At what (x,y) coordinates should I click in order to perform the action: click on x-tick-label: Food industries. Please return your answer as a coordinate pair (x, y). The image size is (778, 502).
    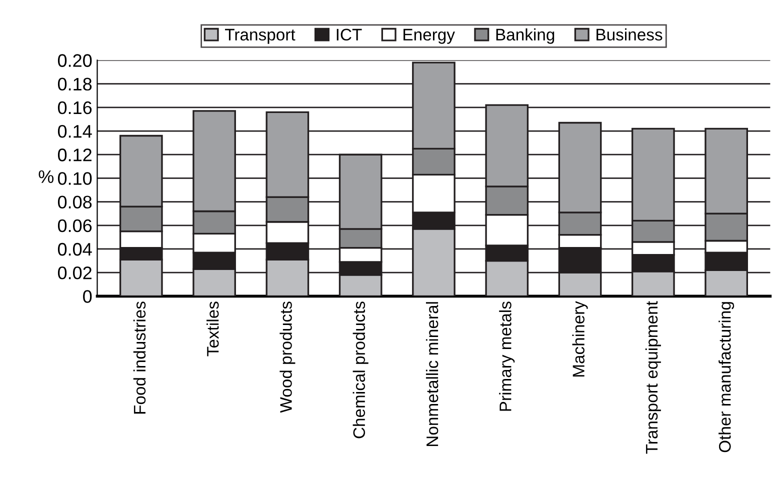
    Looking at the image, I should click on (139, 358).